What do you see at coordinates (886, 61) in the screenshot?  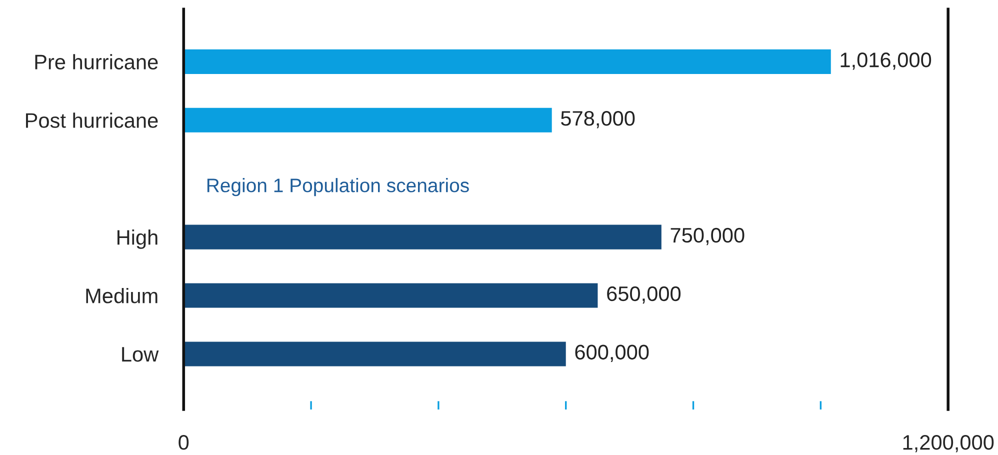 I see `data-label: 1,016,000` at bounding box center [886, 61].